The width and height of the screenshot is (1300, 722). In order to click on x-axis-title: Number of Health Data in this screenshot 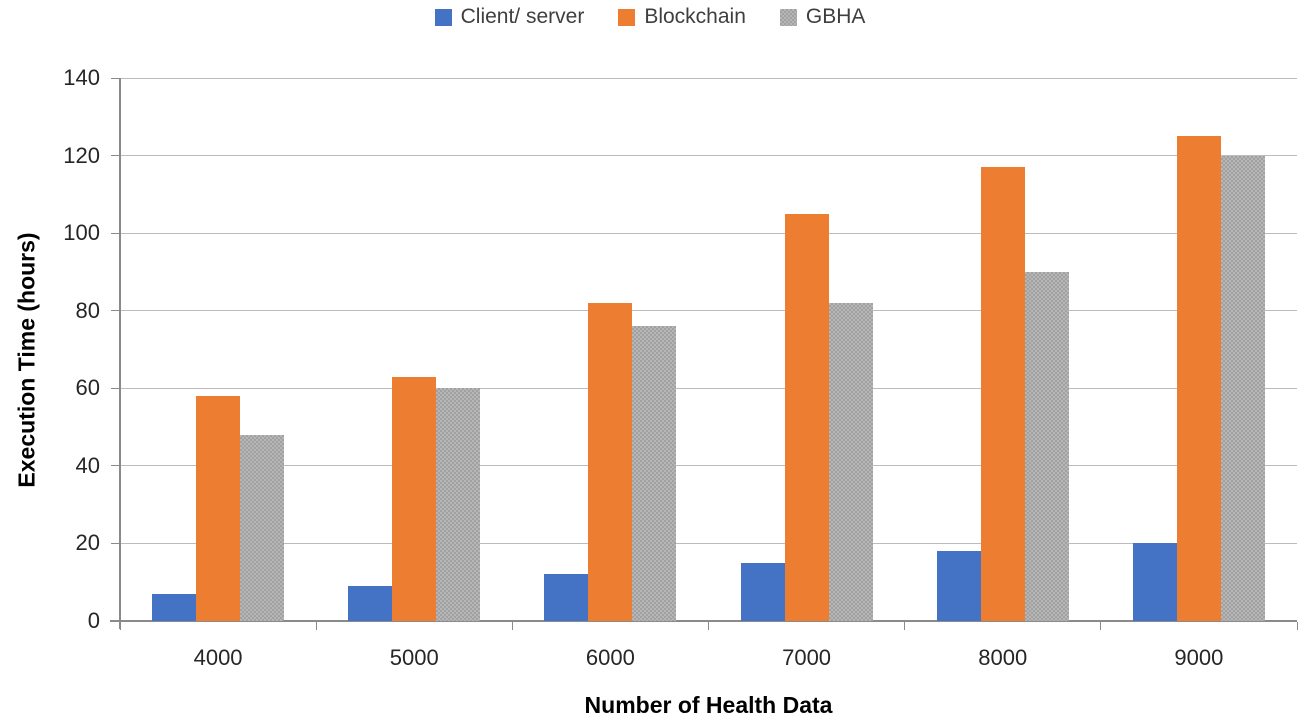, I will do `click(708, 705)`.